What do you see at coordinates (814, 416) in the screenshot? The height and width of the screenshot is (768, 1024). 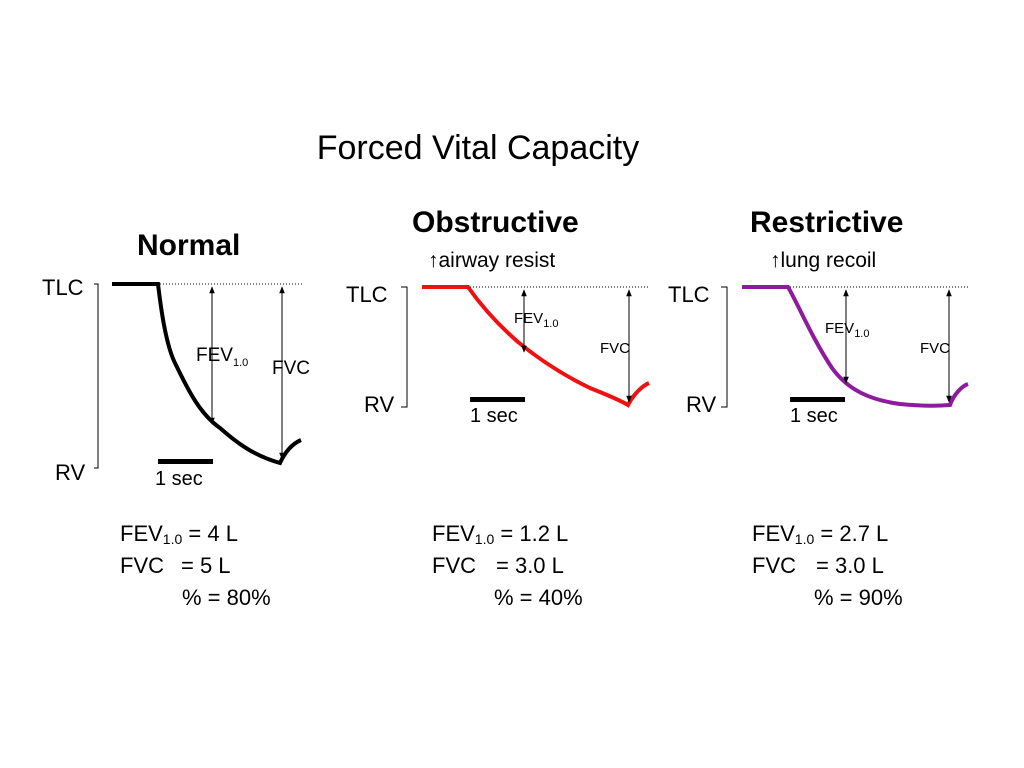 I see `restrictive-time-label: 1 sec` at bounding box center [814, 416].